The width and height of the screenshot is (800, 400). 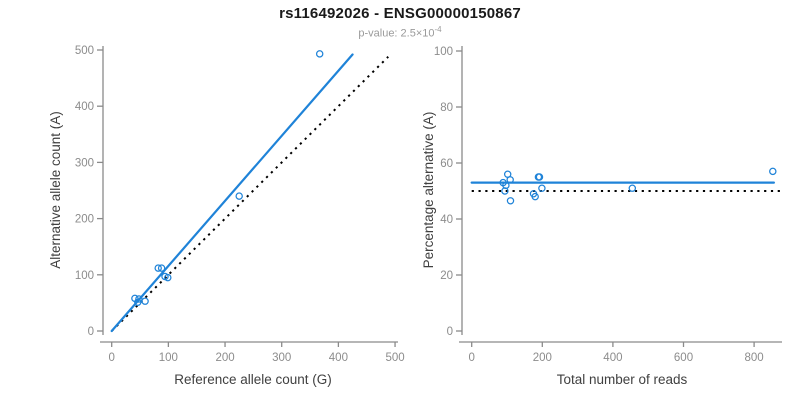 I want to click on y-tick-label: 60, so click(x=446, y=164).